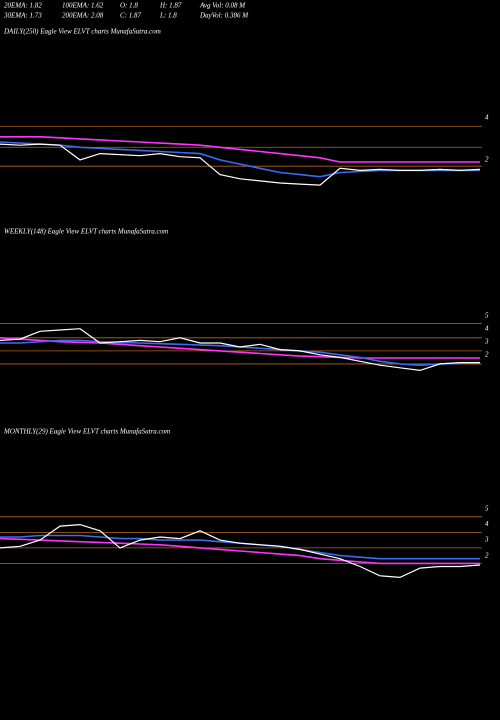 This screenshot has width=500, height=720. I want to click on header-stat: L: 1.8, so click(168, 16).